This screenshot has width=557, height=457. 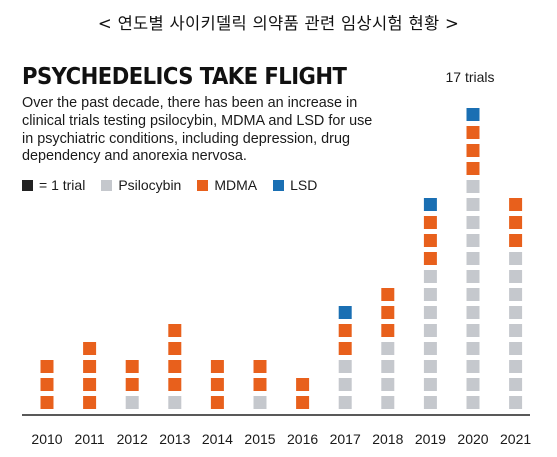 What do you see at coordinates (217, 439) in the screenshot?
I see `x-tick-label-2014: 2014` at bounding box center [217, 439].